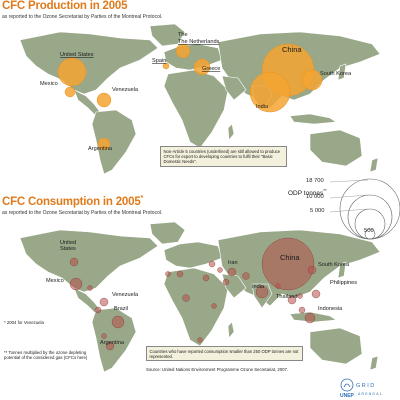 The image size is (400, 400). Describe the element at coordinates (73, 201) in the screenshot. I see `consumption-title: CFC Consumption in 2005*` at that location.